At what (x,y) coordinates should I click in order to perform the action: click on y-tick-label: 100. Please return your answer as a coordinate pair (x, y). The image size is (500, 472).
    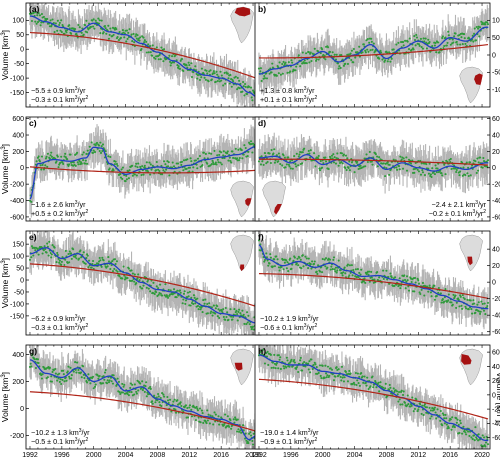
    Looking at the image, I should click on (496, 21).